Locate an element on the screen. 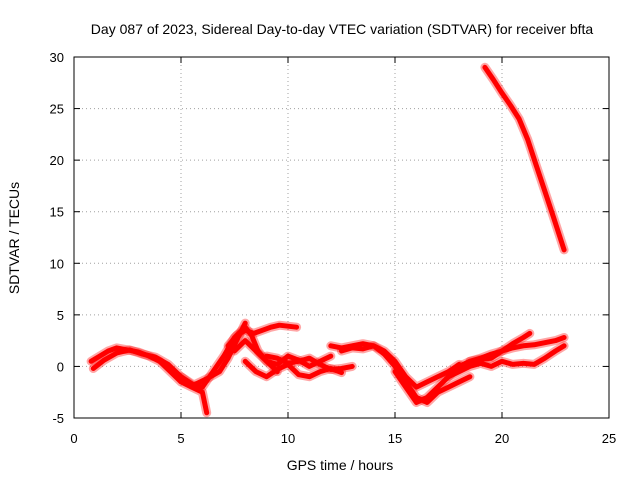  series-trace-f is located at coordinates (293, 369).